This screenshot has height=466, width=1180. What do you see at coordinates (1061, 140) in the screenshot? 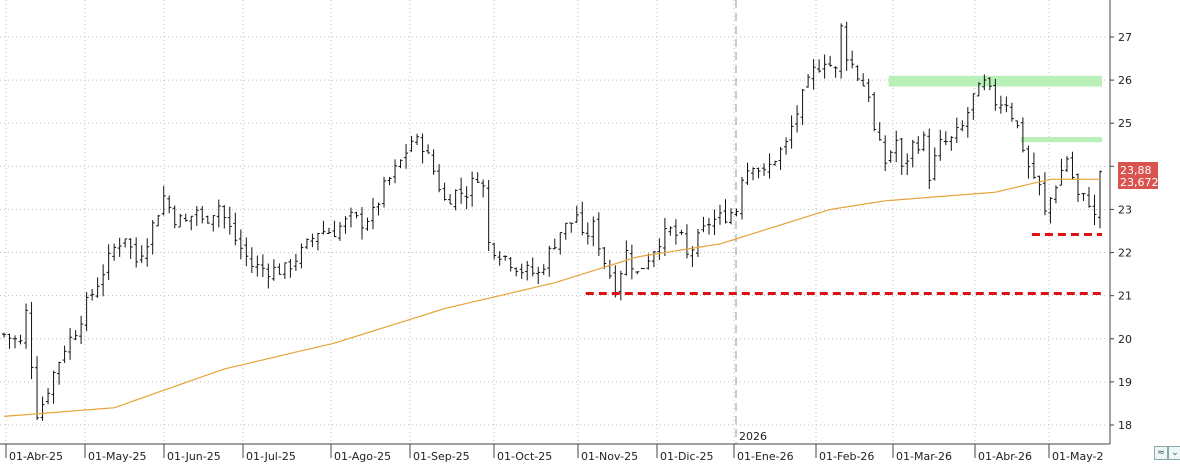
I see `resistance-zone` at bounding box center [1061, 140].